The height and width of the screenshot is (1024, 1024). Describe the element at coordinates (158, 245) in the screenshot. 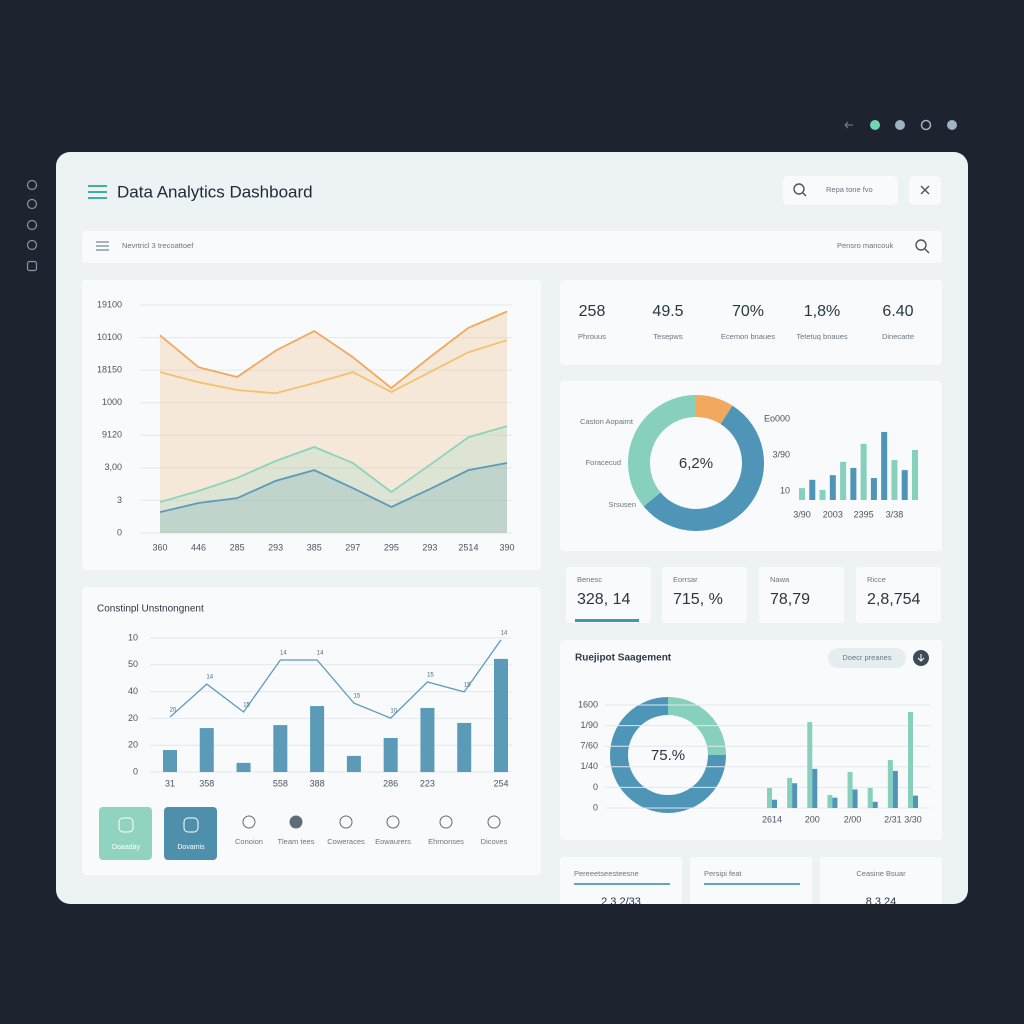

I see `toolbar-text: Nevrtricl 3 trecoattoef` at that location.